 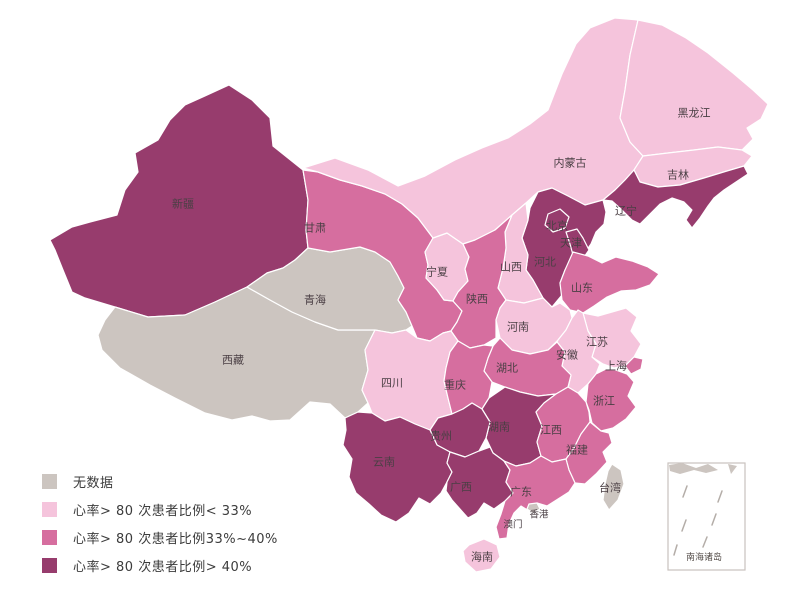 What do you see at coordinates (694, 88) in the screenshot?
I see `province-heilongjiang` at bounding box center [694, 88].